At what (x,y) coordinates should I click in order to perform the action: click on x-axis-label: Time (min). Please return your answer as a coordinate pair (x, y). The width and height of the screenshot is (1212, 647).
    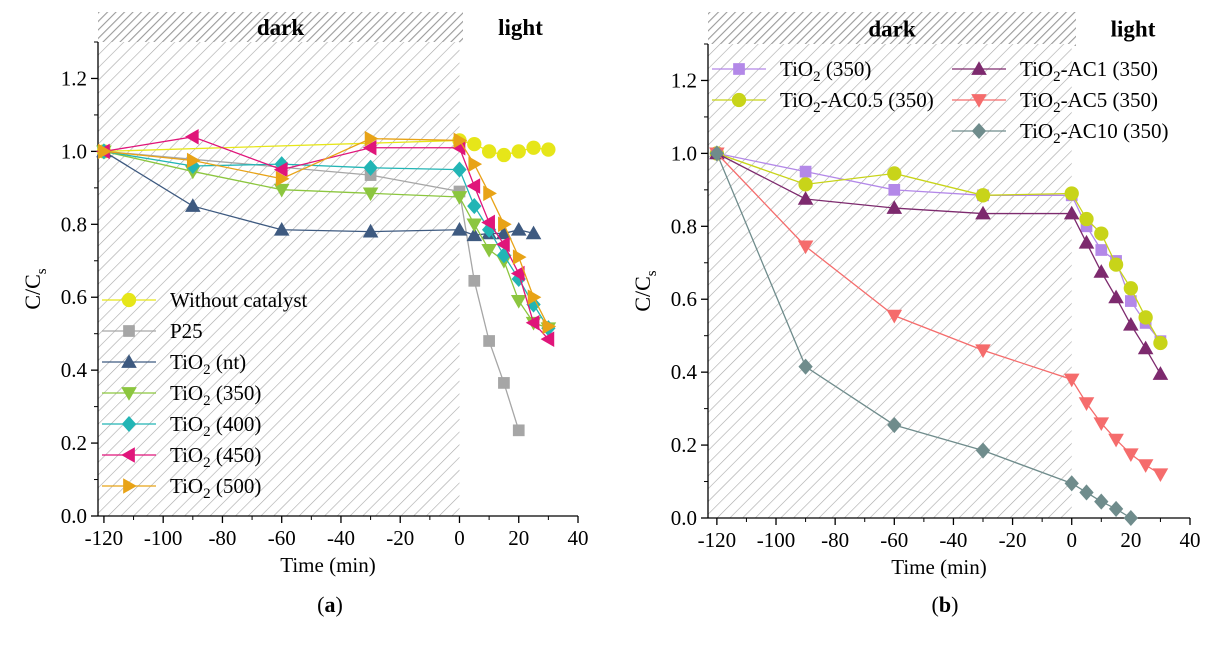
    Looking at the image, I should click on (938, 567).